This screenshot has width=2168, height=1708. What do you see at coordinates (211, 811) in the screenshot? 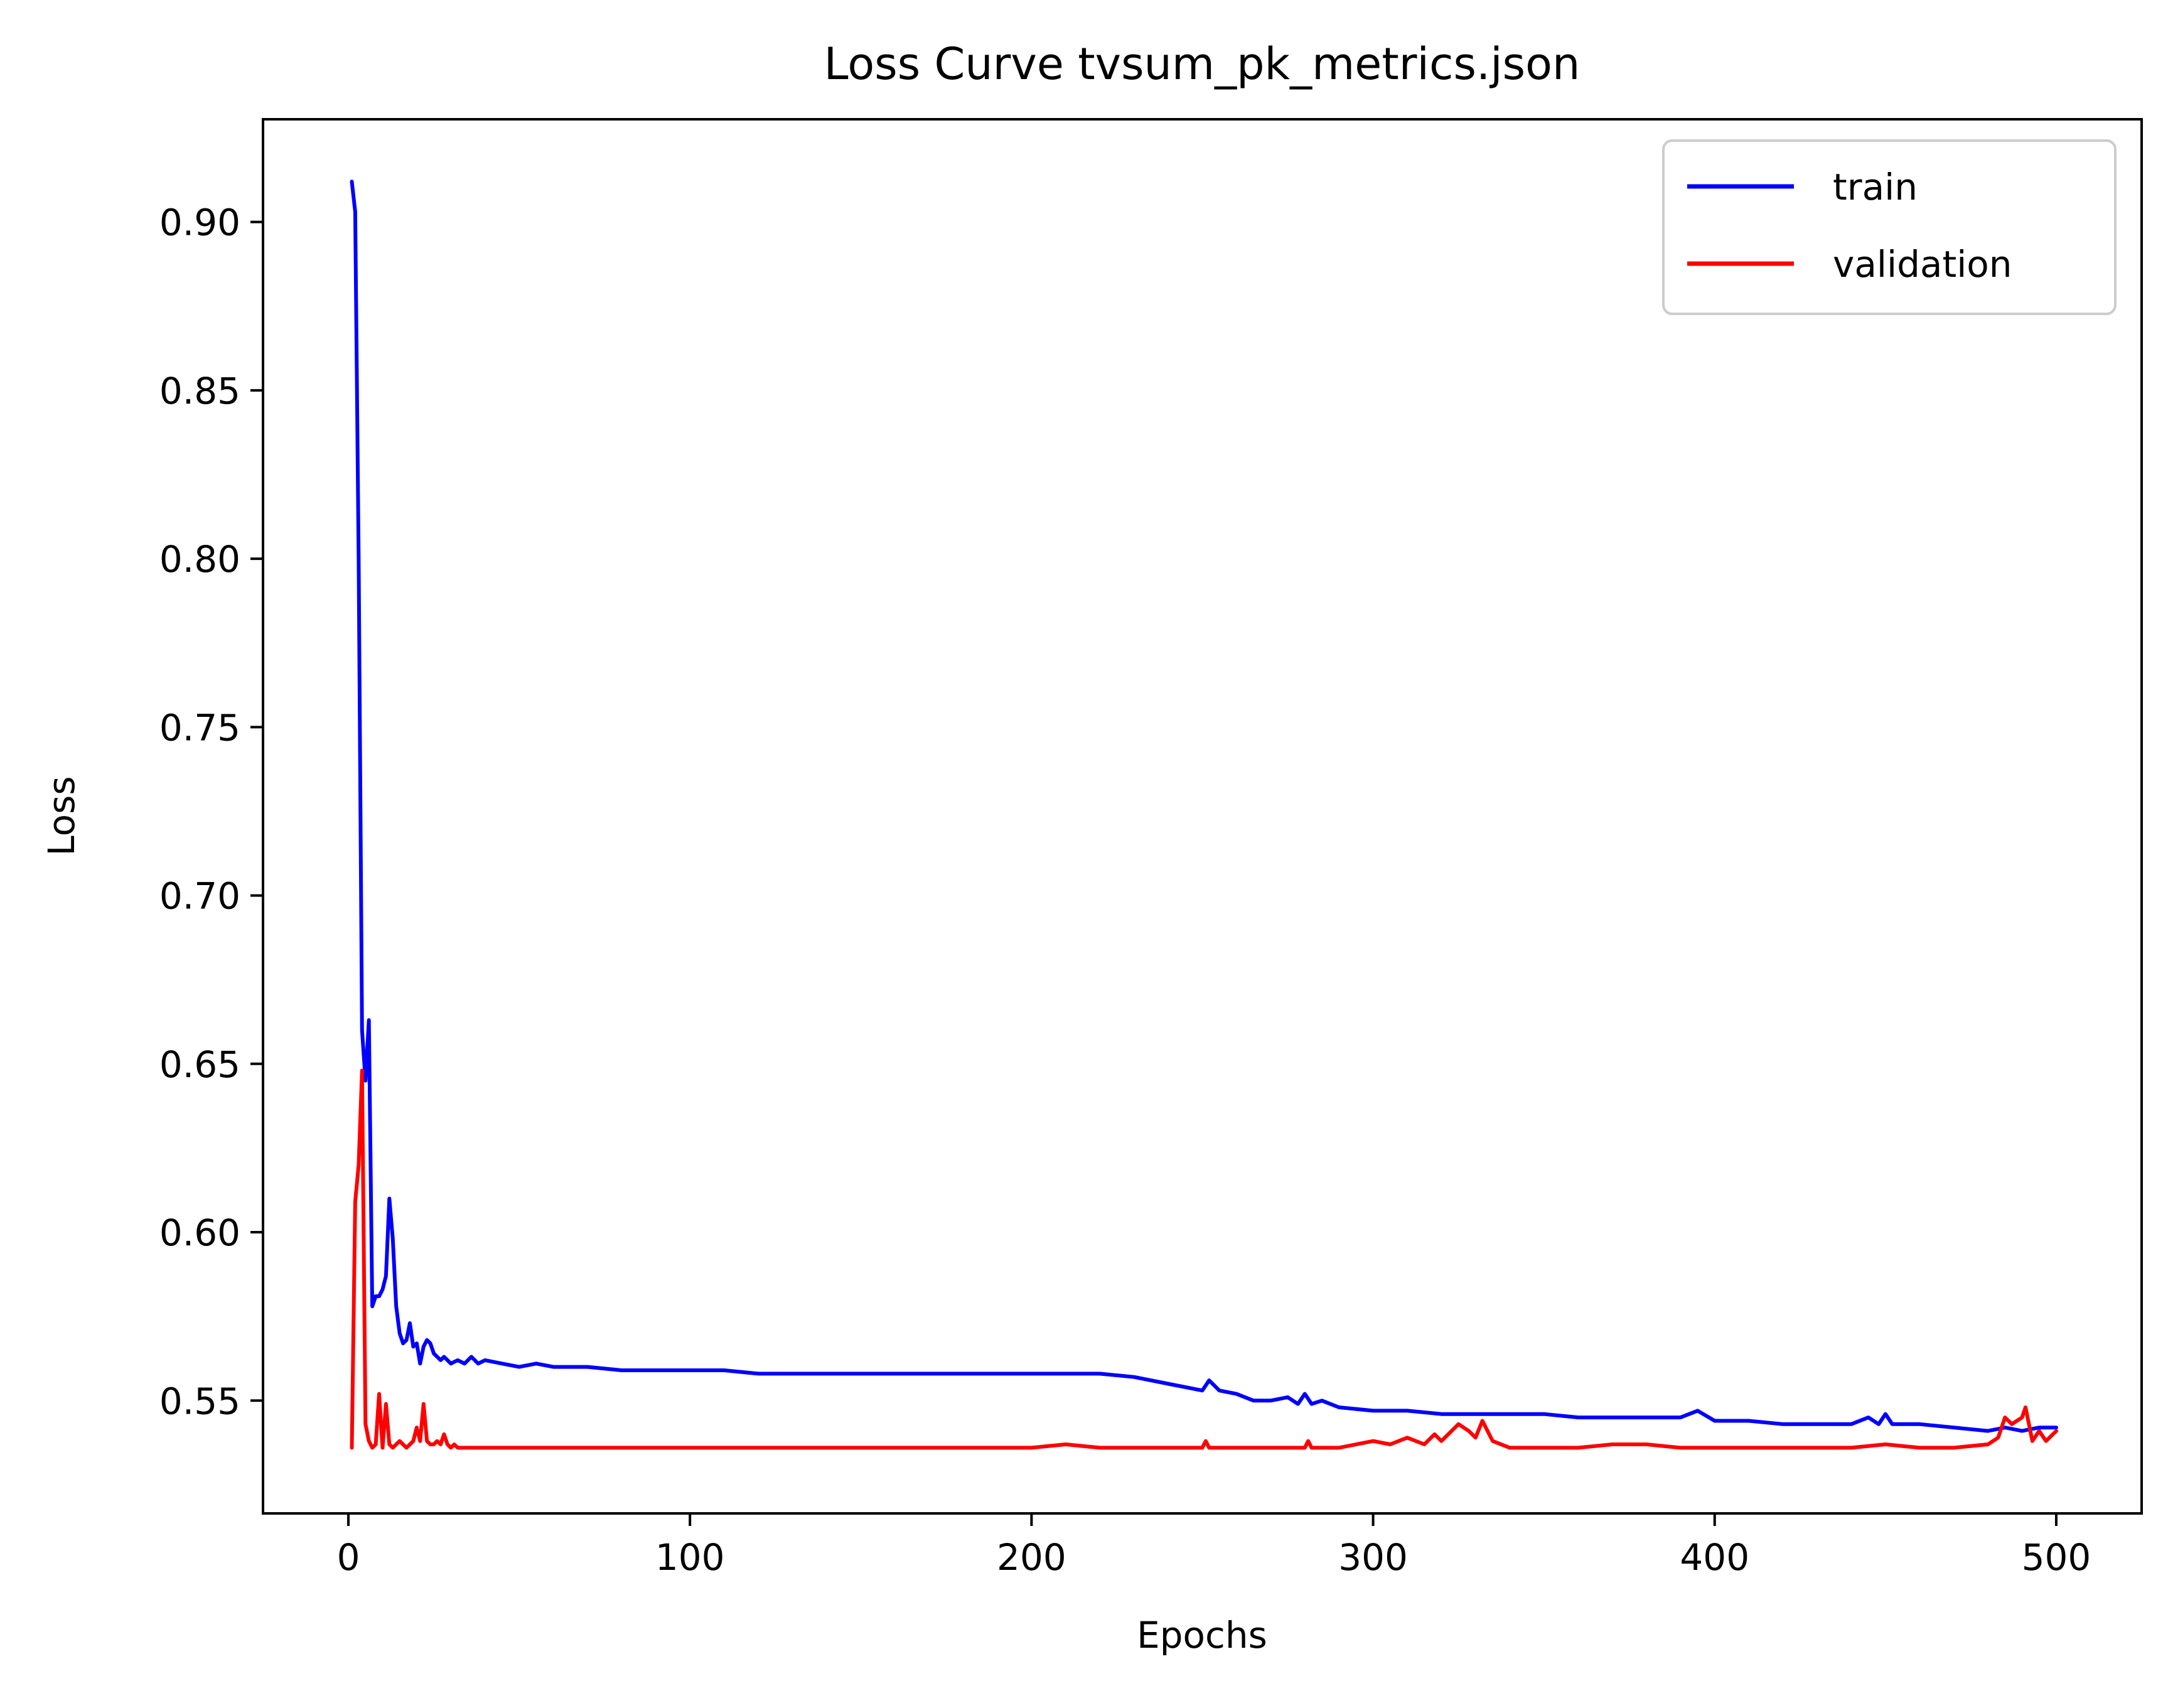
I see `y-axis: 0.55 0.60 0.65 0.70 0.75 0.80 0.85 0.90` at bounding box center [211, 811].